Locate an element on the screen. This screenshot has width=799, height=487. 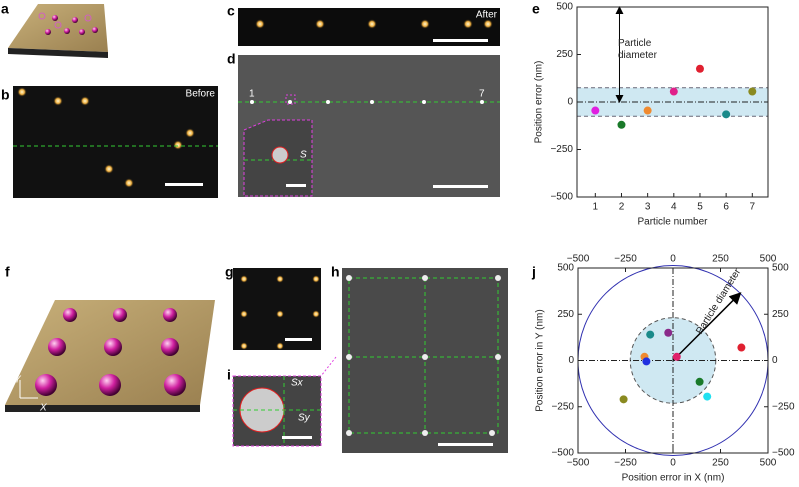
x2-tick-label: 0 is located at coordinates (673, 259).